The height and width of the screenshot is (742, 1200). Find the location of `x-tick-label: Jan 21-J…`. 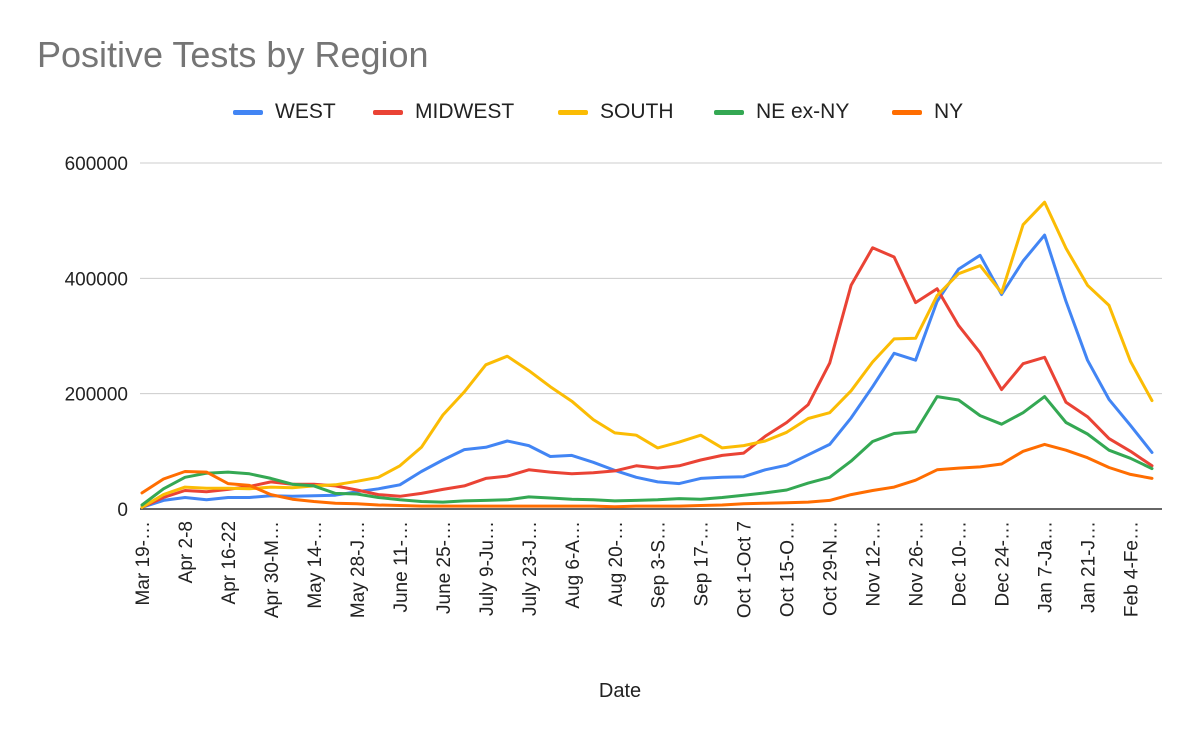

x-tick-label: Jan 21-J… is located at coordinates (1089, 567).